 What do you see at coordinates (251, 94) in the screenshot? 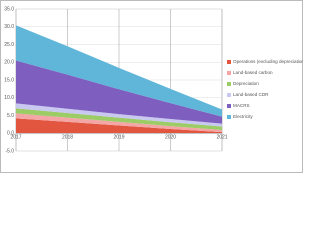
I see `legend-label: Land-based CDR` at bounding box center [251, 94].